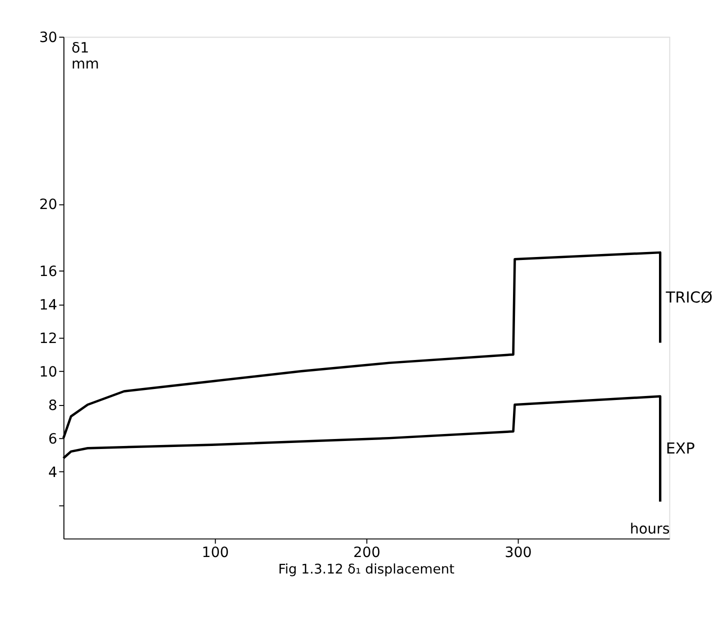 This screenshot has width=727, height=626. Describe the element at coordinates (48, 272) in the screenshot. I see `y-tick-label: 16` at that location.